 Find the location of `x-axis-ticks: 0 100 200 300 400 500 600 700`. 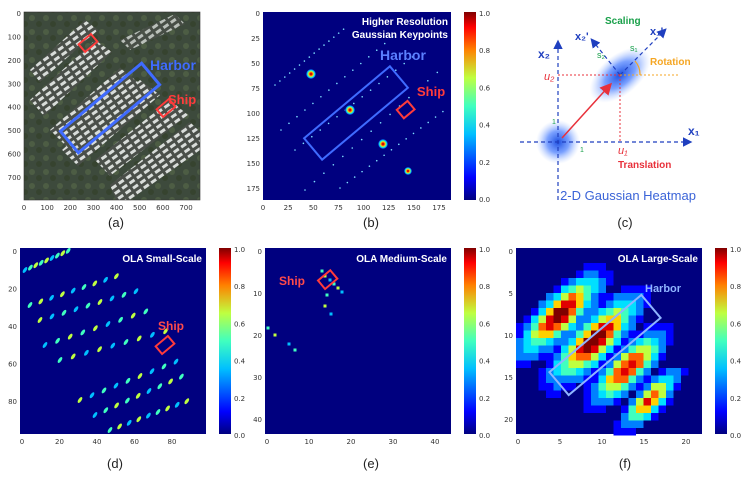

x-axis-ticks: 0 100 200 300 400 500 600 700 is located at coordinates (107, 208).